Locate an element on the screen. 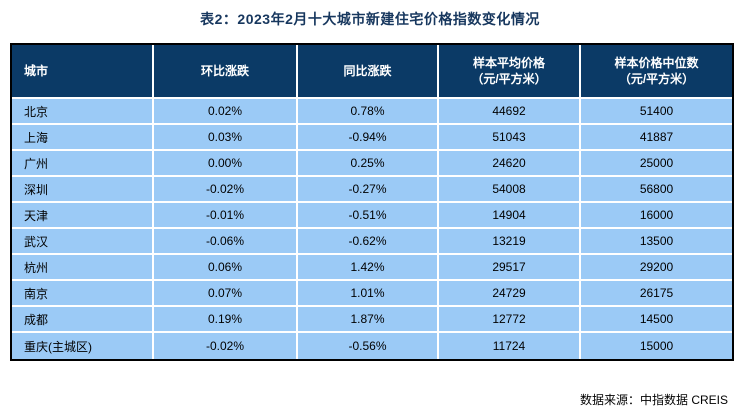  table-row: 成都 0.19% 1.87% 12772 14500 is located at coordinates (372, 320).